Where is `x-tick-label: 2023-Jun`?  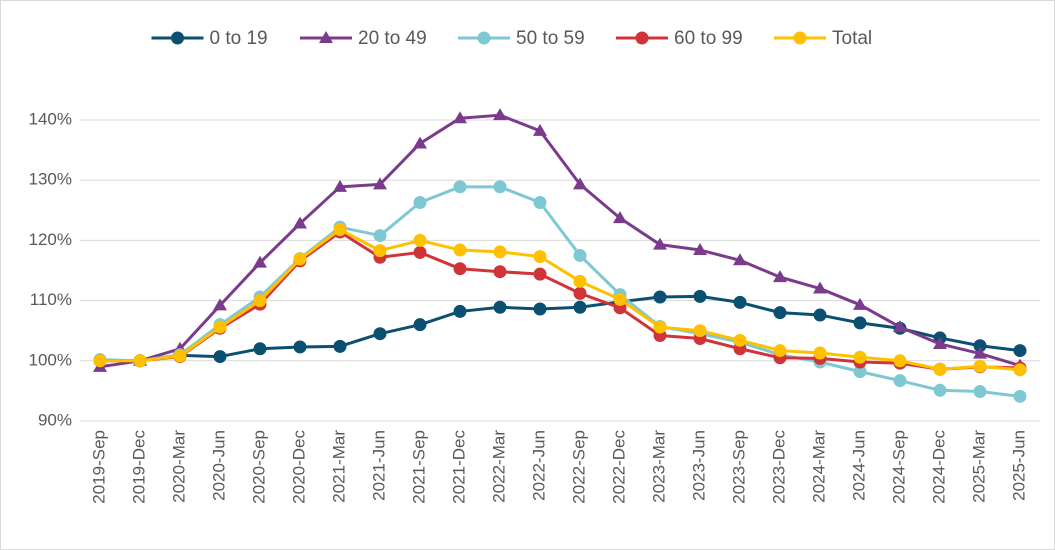
x-tick-label: 2023-Jun is located at coordinates (698, 465).